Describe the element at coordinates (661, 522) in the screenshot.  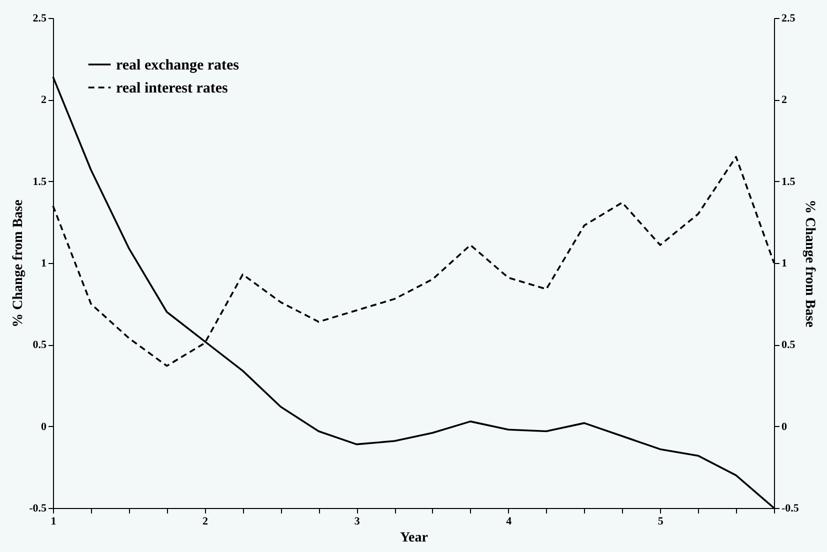
I see `x-tick-label: 5` at that location.